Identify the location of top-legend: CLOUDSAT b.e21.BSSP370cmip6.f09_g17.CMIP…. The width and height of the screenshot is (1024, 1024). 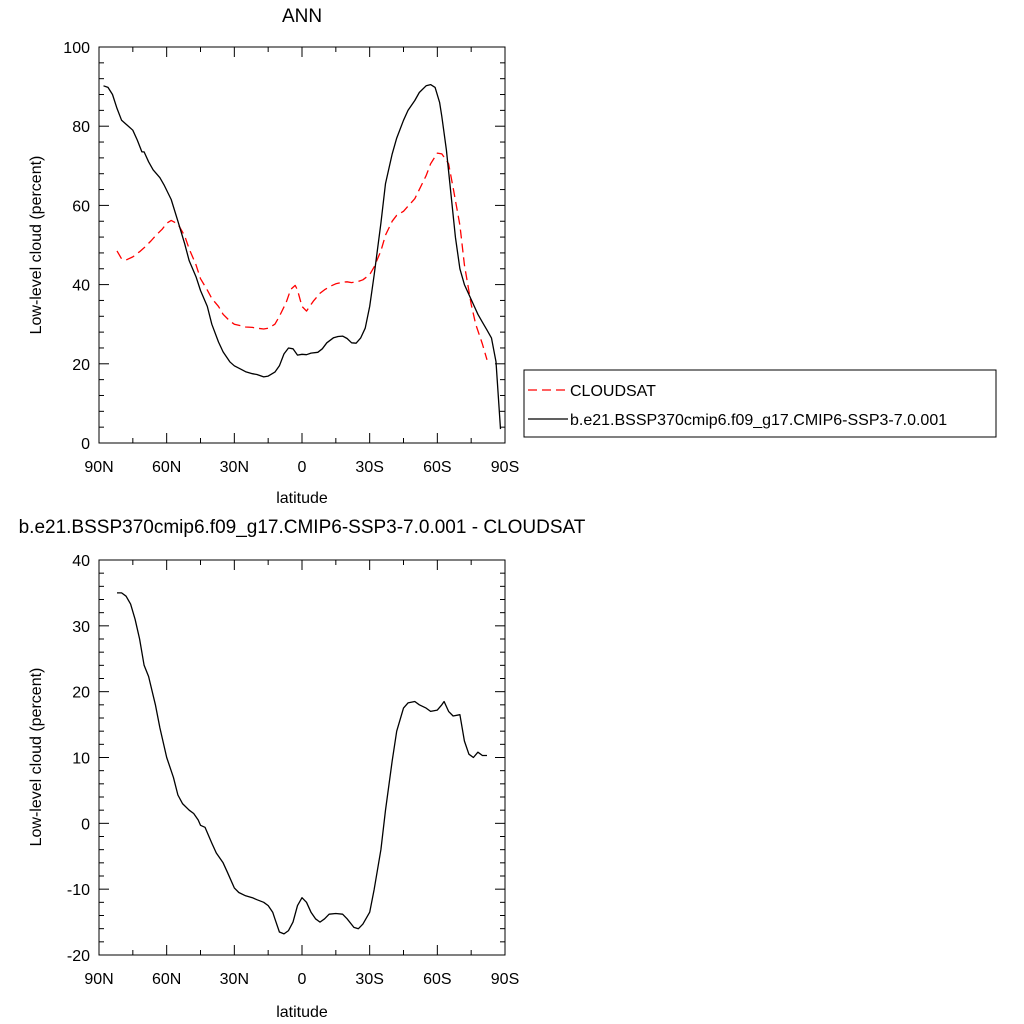
(760, 403).